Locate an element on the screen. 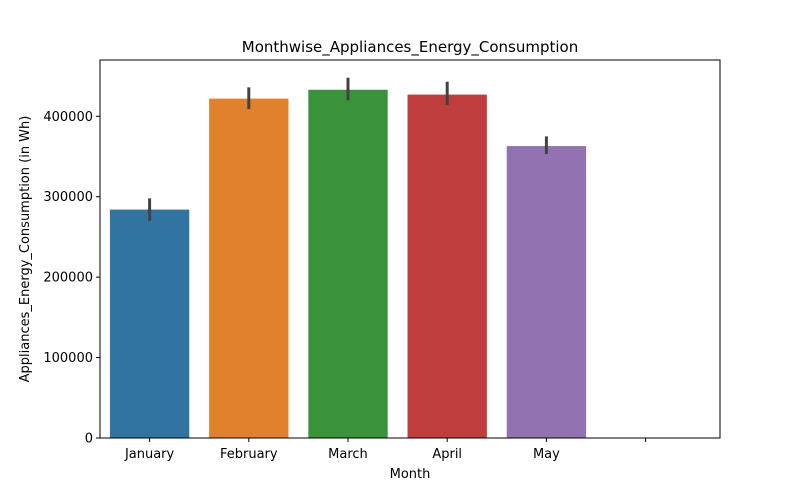 The height and width of the screenshot is (500, 800). y-tick-label: 400000 is located at coordinates (68, 117).